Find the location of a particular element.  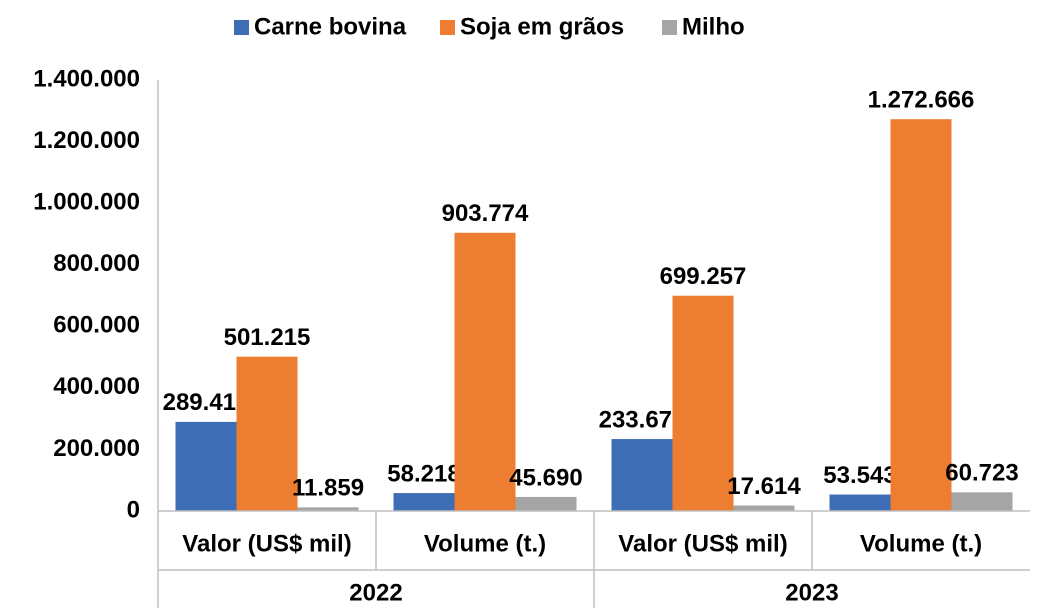

legend-label: Milho is located at coordinates (713, 26).